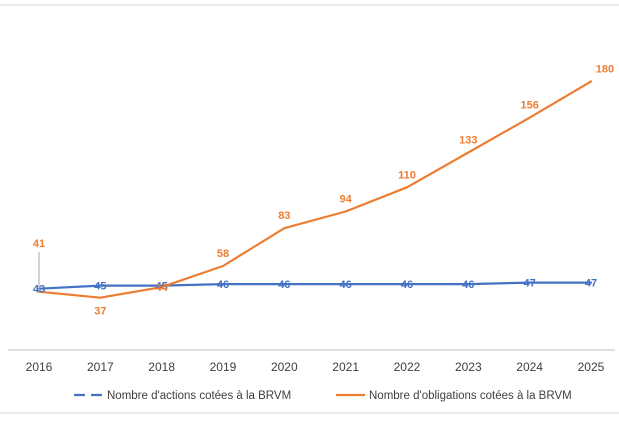  I want to click on data-label-actions-2023: 46, so click(468, 285).